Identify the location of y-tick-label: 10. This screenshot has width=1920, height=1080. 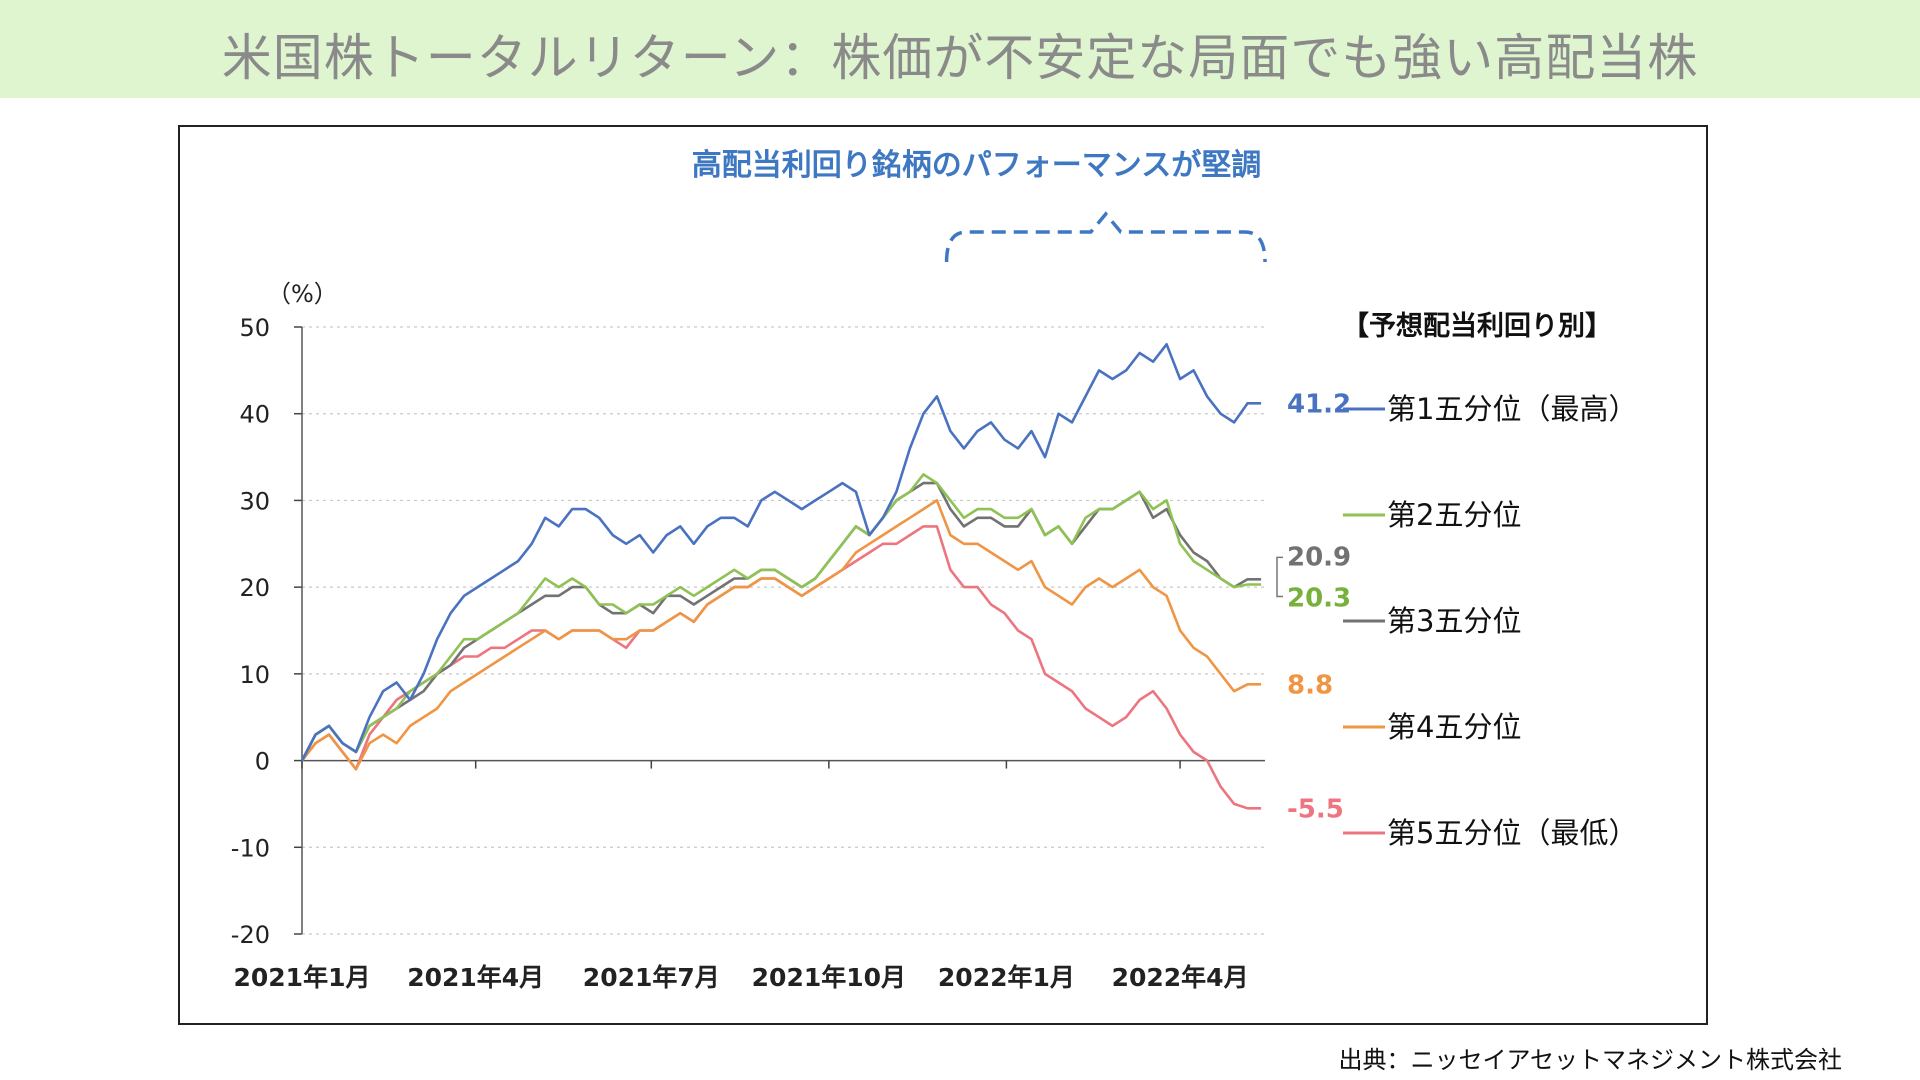
(254, 675).